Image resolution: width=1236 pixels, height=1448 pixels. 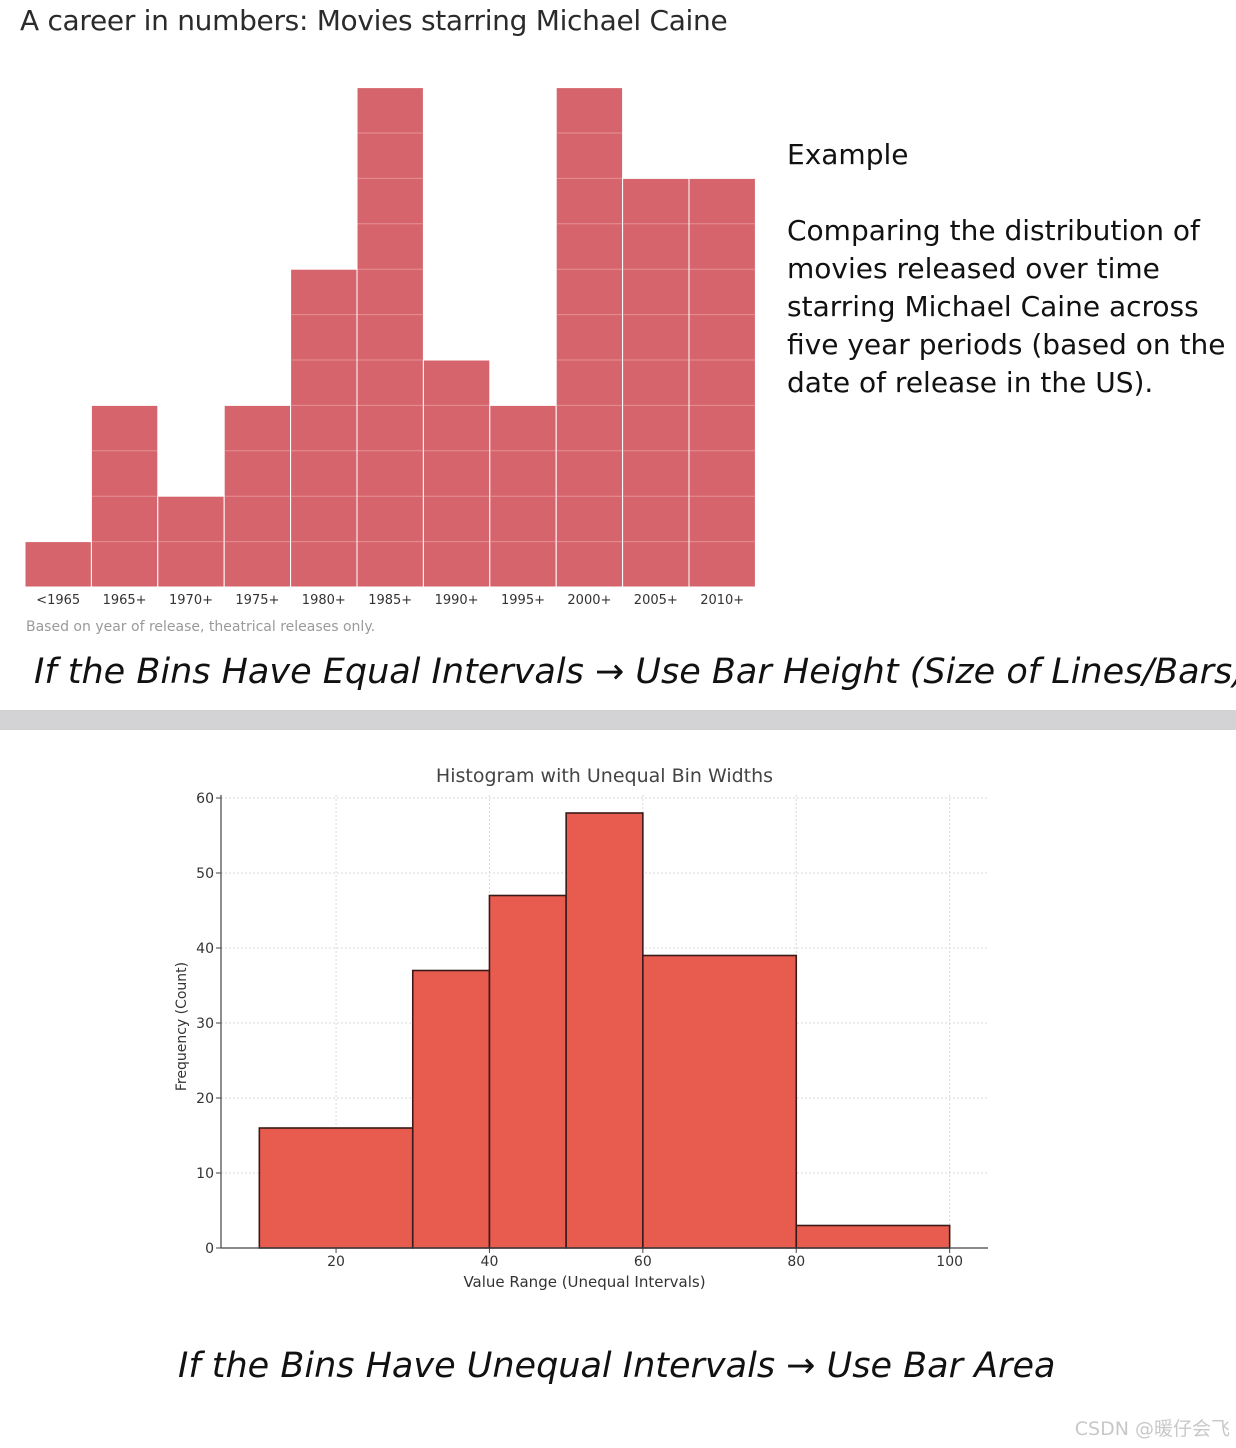 I want to click on x-axis-label: Value Range (Unequal Intervals), so click(x=584, y=1282).